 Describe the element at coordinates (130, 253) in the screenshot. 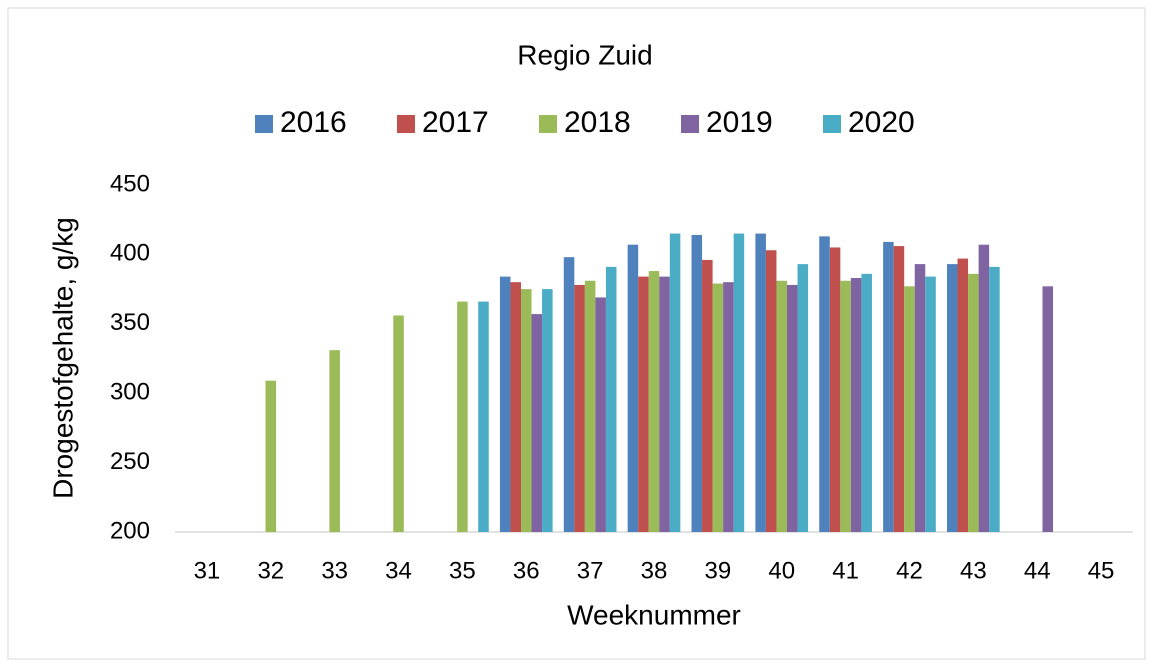

I see `y-tick-label: 400` at that location.